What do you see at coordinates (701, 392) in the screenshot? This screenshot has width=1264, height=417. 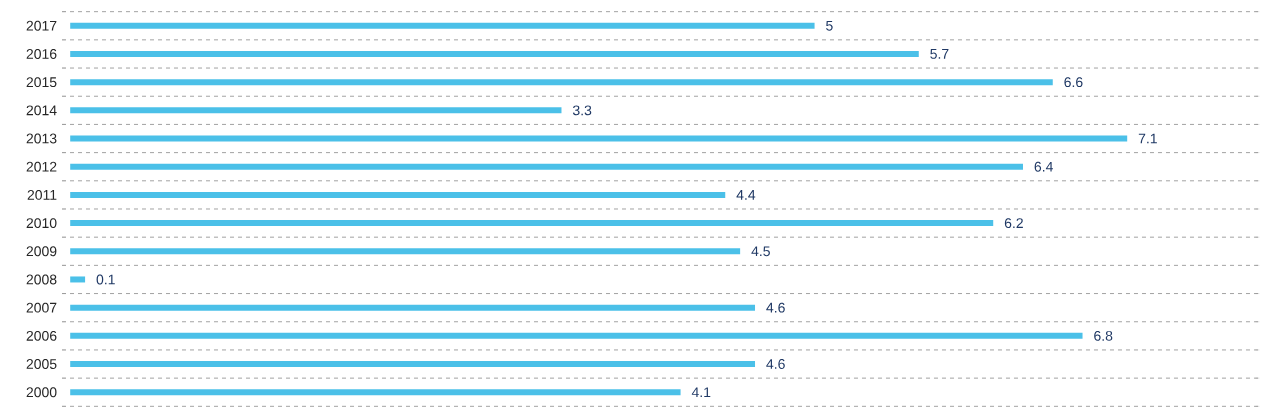 I see `data-label: 4.1` at bounding box center [701, 392].